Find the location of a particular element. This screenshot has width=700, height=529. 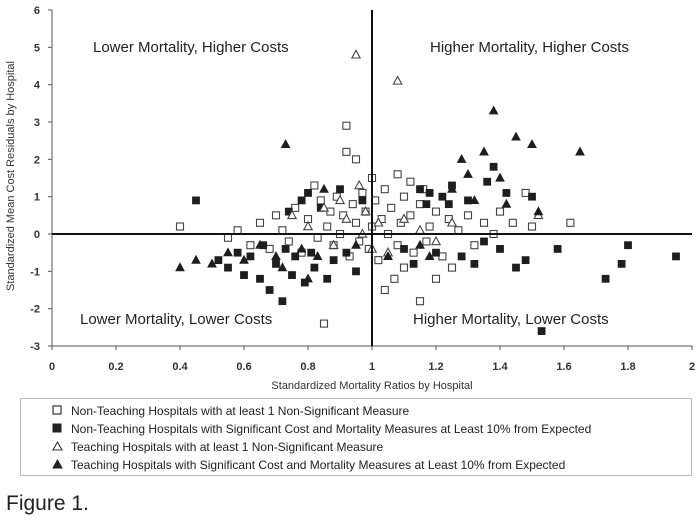

quadrant-label-bottom-right: Higher Mortality, Lower Costs is located at coordinates (511, 319).